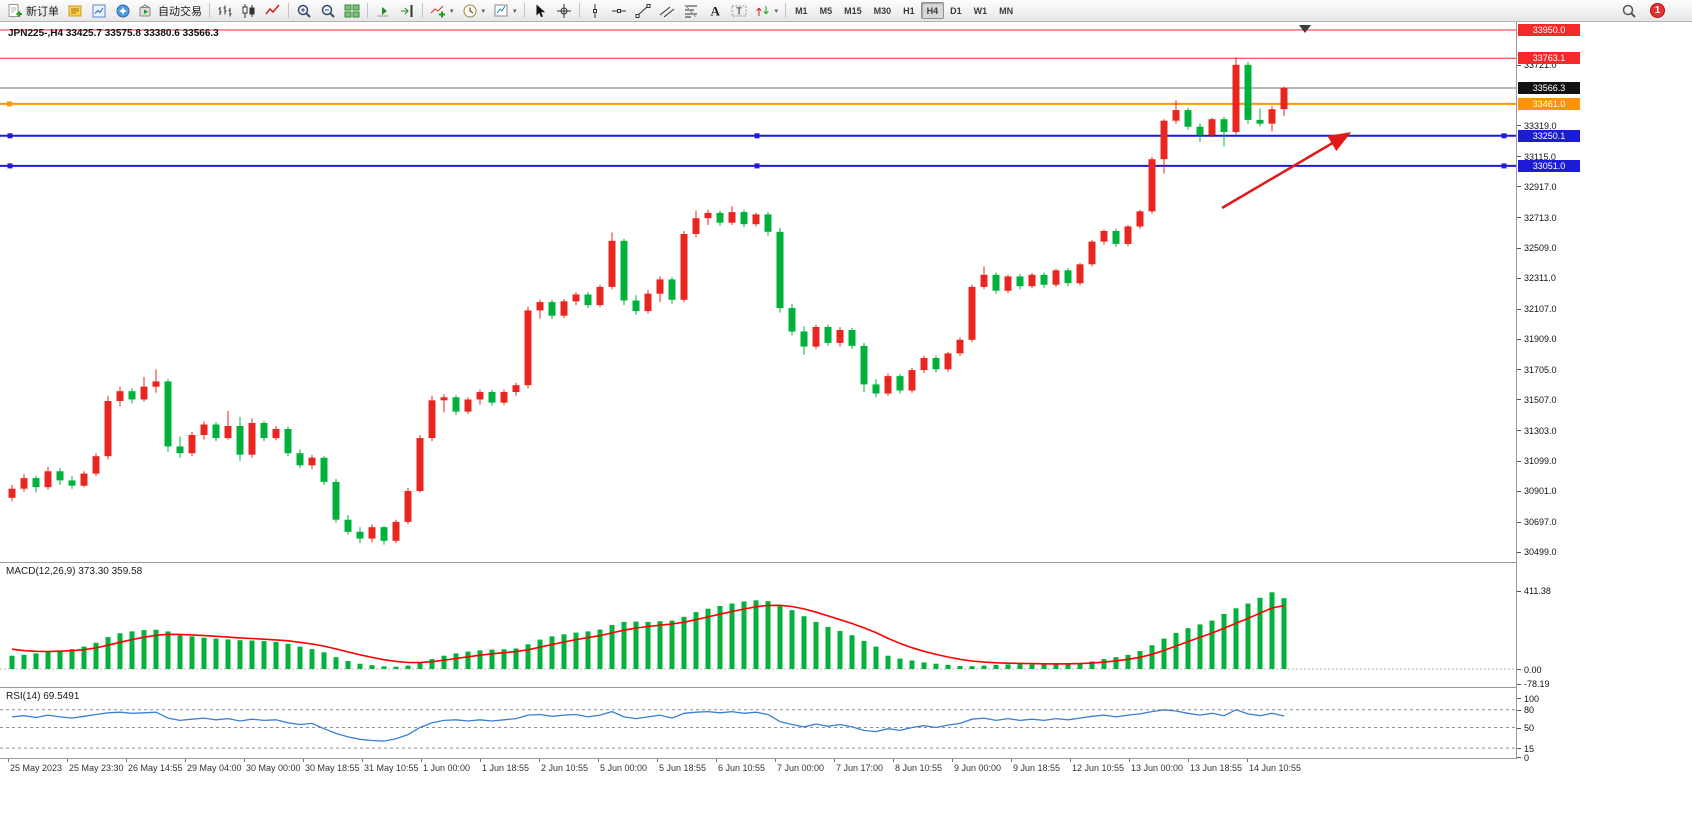  Describe the element at coordinates (99, 10) in the screenshot. I see `market-watch-button` at that location.